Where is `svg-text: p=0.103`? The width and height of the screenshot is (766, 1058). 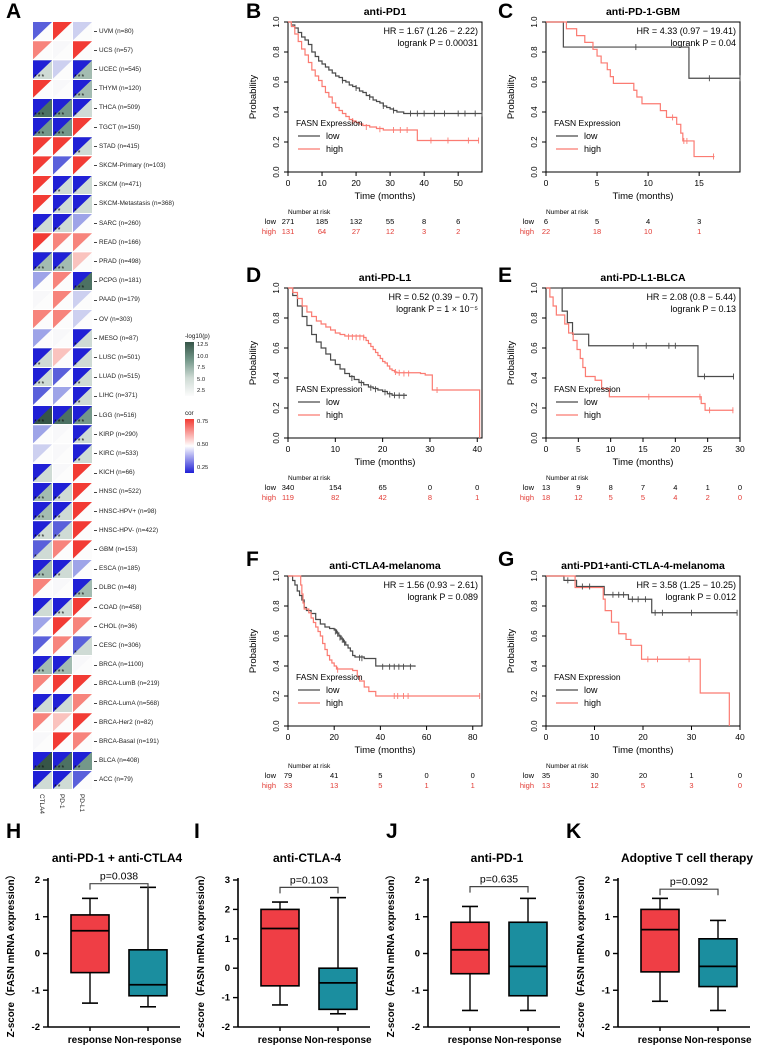
svg-text: p=0.103 is located at coordinates (309, 880).